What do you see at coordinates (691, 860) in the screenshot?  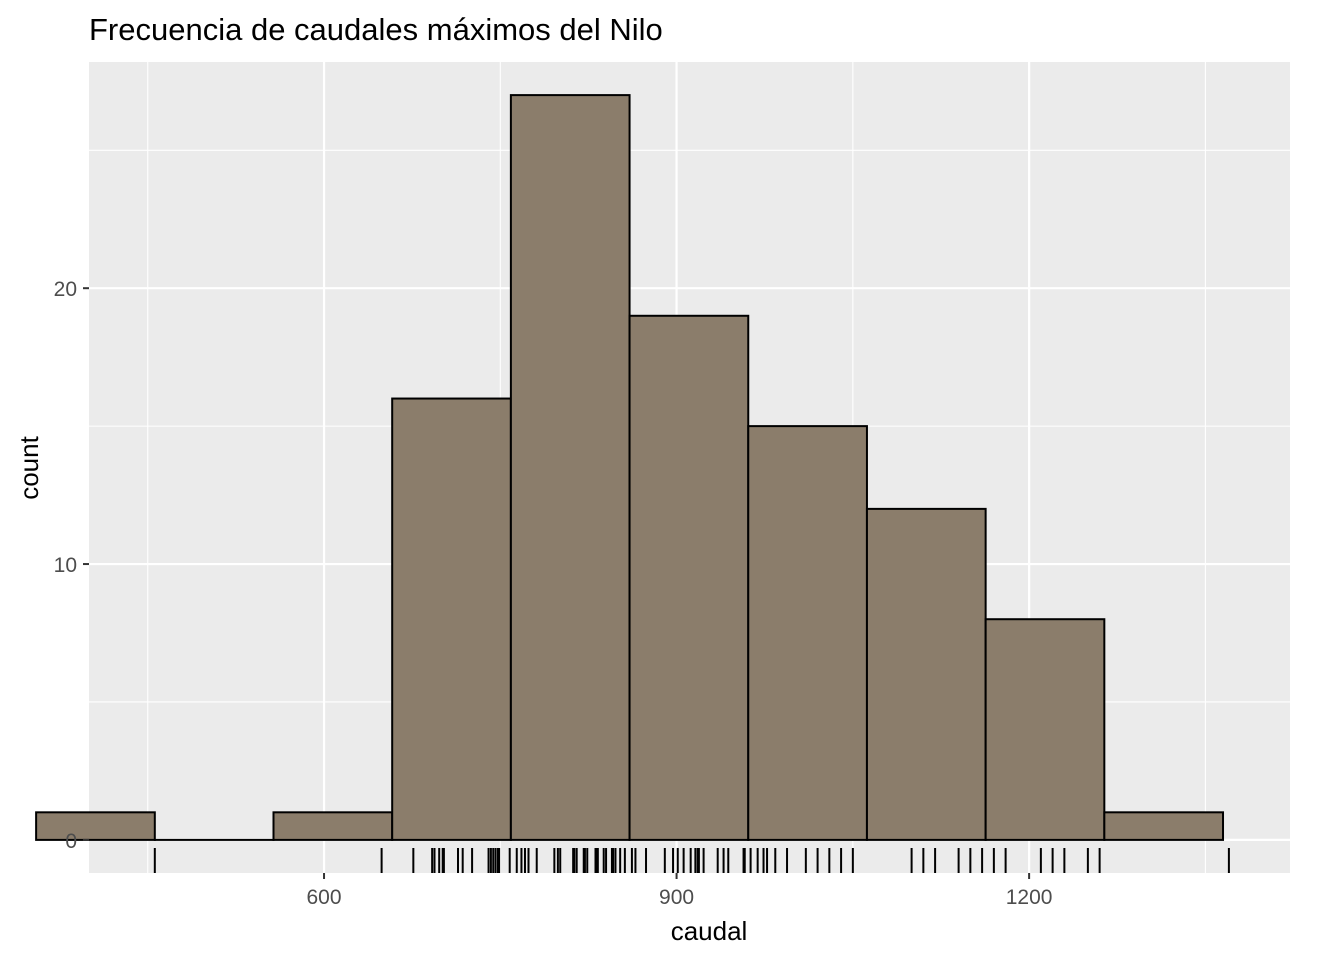 I see `rug-marks` at bounding box center [691, 860].